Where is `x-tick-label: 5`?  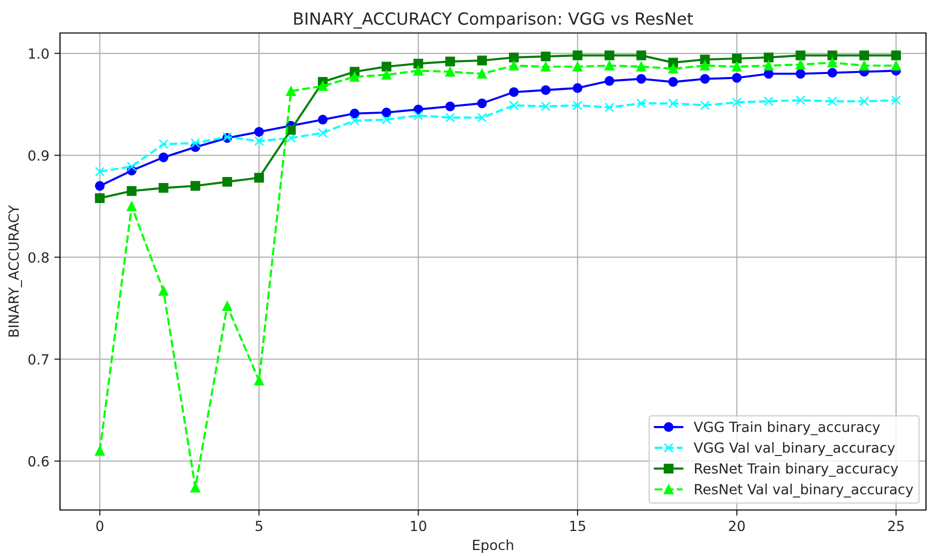 x-tick-label: 5 is located at coordinates (259, 526).